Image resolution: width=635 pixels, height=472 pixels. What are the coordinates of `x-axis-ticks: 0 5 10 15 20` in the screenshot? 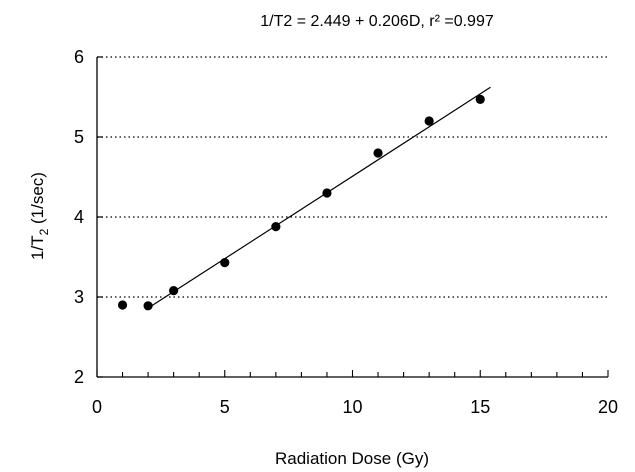 It's located at (355, 393).